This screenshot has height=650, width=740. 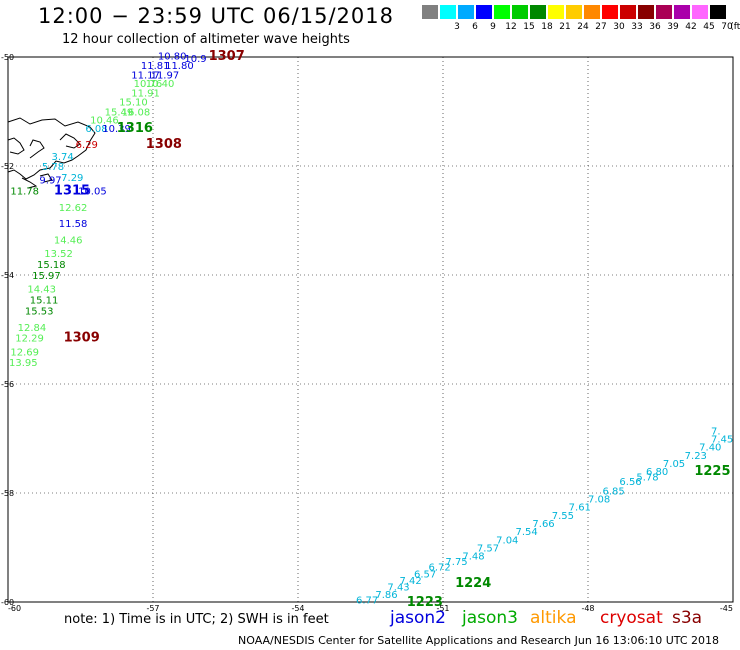 I want to click on wave-height-value: 7.43, so click(x=398, y=588).